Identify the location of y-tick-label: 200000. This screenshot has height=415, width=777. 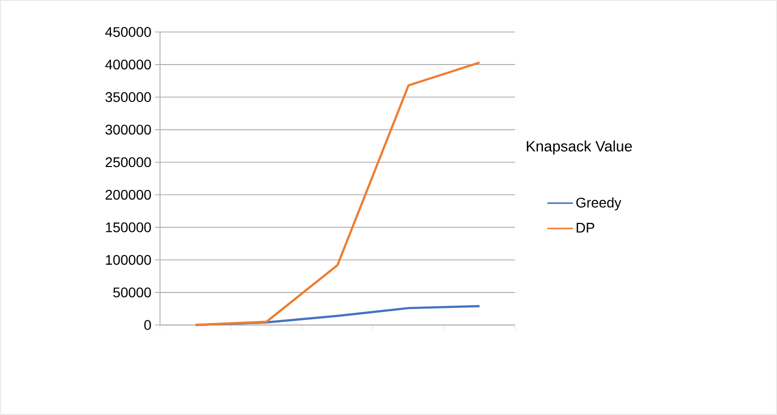
(128, 195).